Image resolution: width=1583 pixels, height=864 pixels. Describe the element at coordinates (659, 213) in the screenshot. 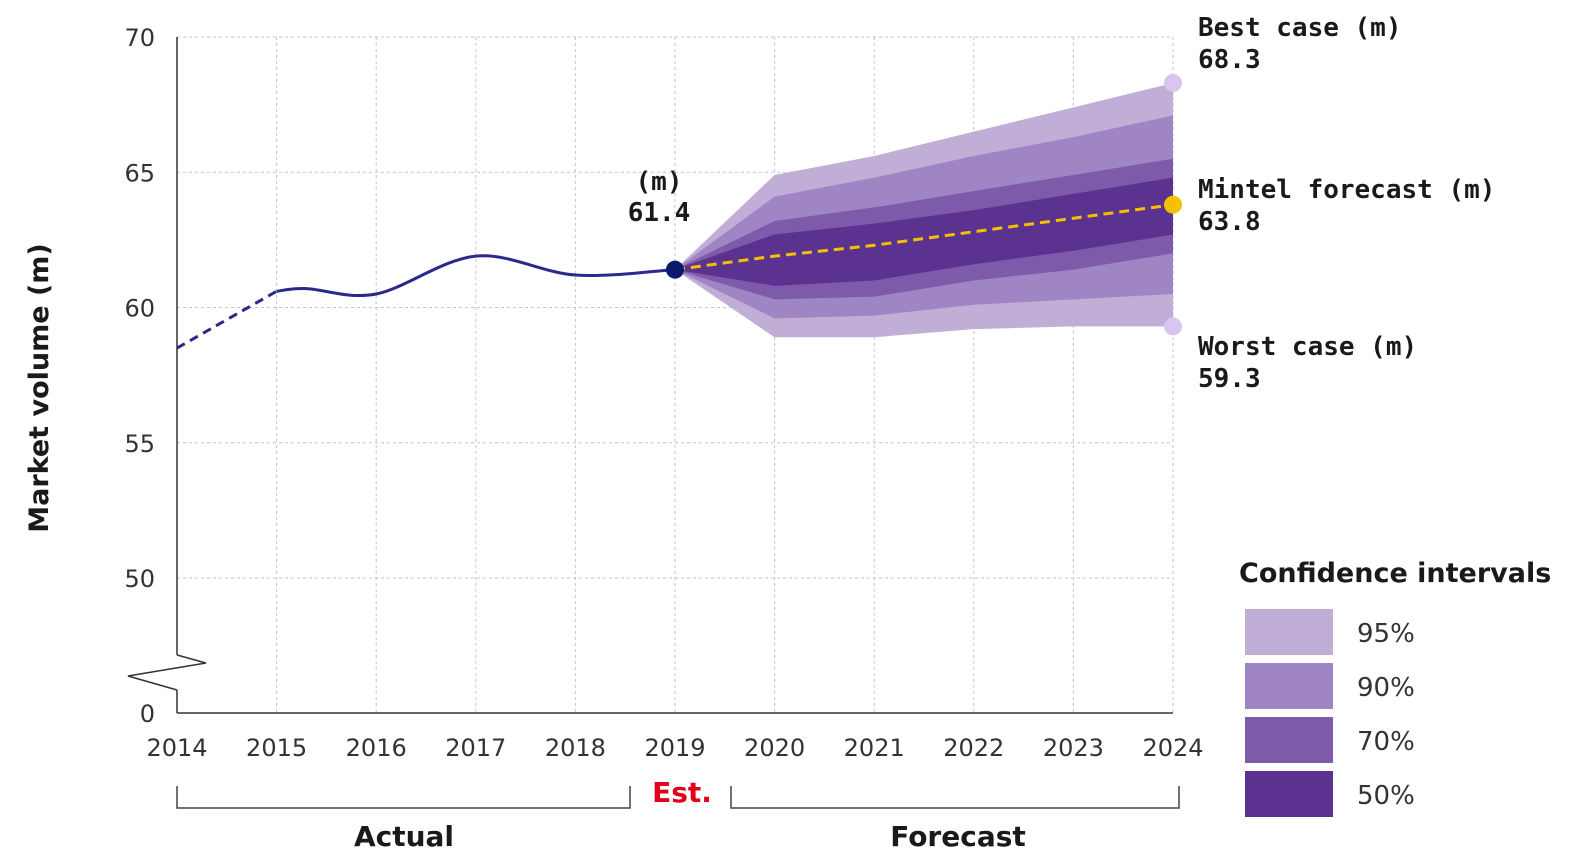

I see `estimate-value: 61.4` at that location.